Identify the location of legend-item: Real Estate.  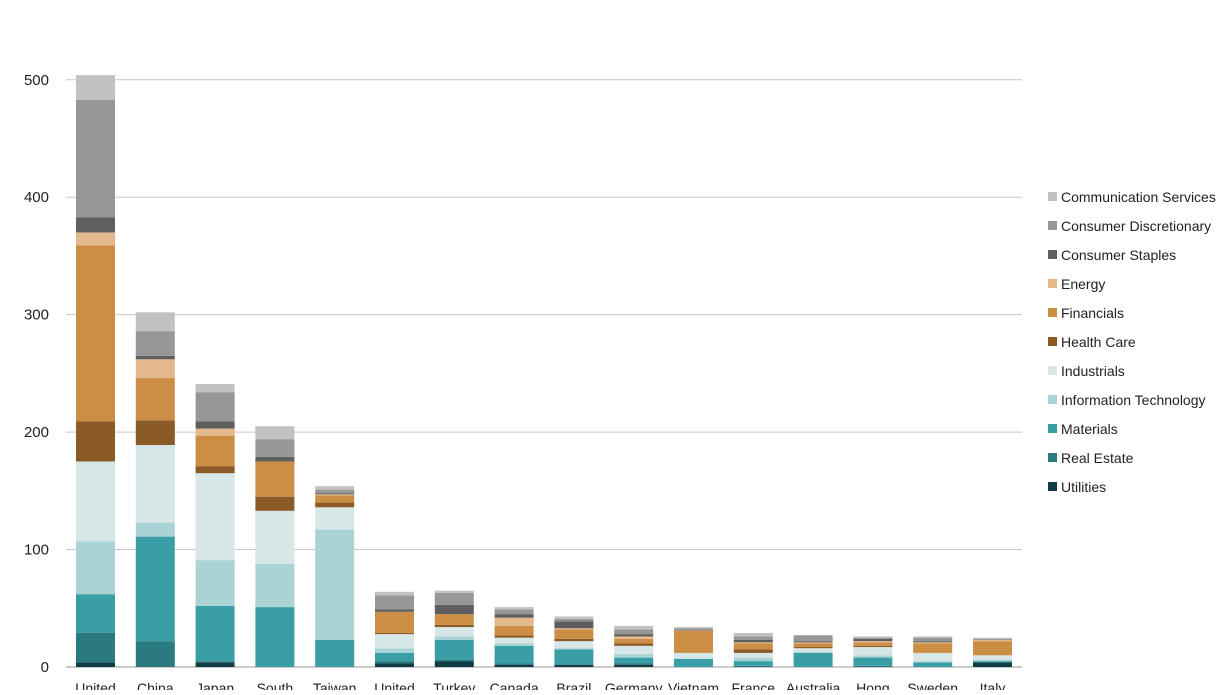
(1132, 457).